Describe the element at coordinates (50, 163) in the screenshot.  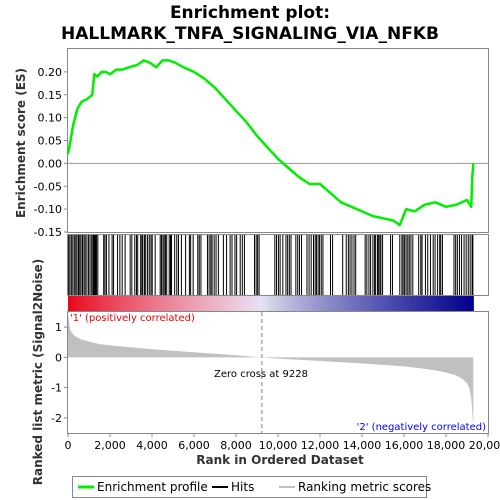
I see `es-y-tick-label: 0.00` at that location.